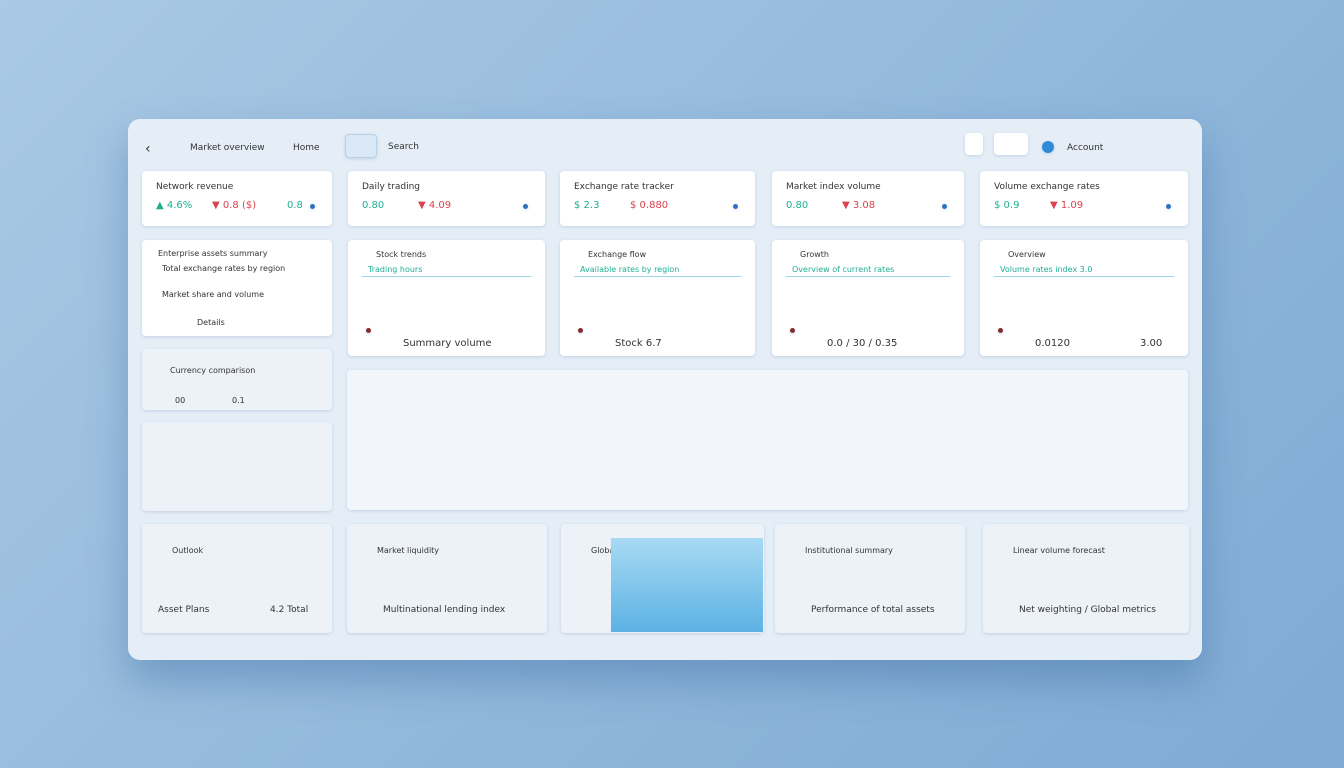  Describe the element at coordinates (444, 610) in the screenshot. I see `bottom-label: Multinational lending index` at that location.